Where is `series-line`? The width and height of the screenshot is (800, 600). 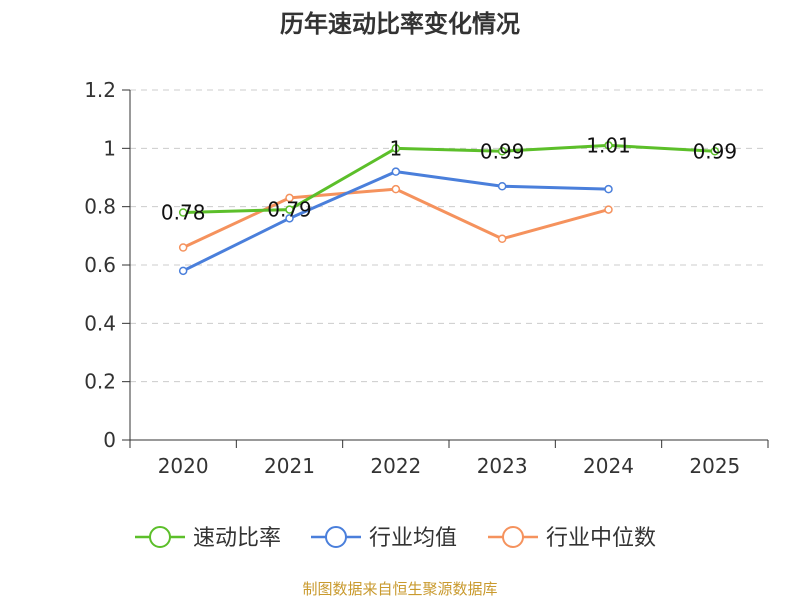
series-line is located at coordinates (449, 178).